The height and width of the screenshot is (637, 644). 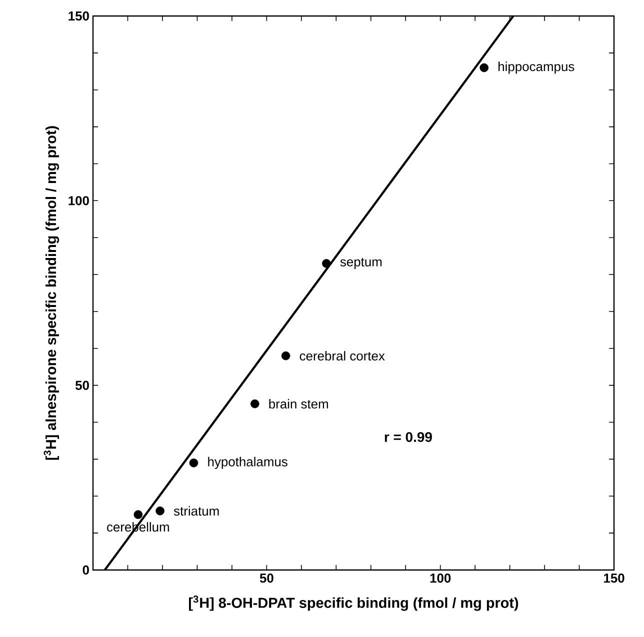 What do you see at coordinates (82, 385) in the screenshot?
I see `y-tick-label: 50` at bounding box center [82, 385].